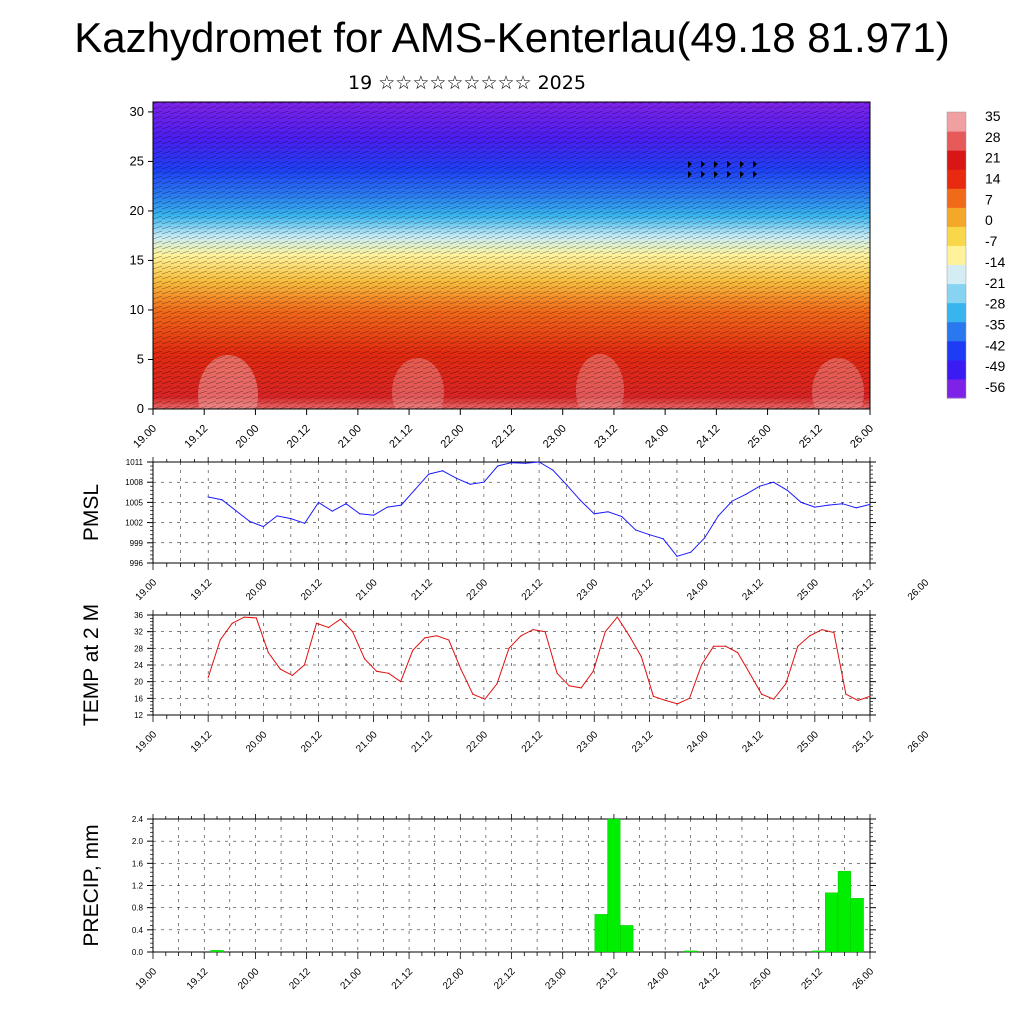 This screenshot has height=1024, width=1024. What do you see at coordinates (995, 366) in the screenshot?
I see `colorbar-label: -49` at bounding box center [995, 366].